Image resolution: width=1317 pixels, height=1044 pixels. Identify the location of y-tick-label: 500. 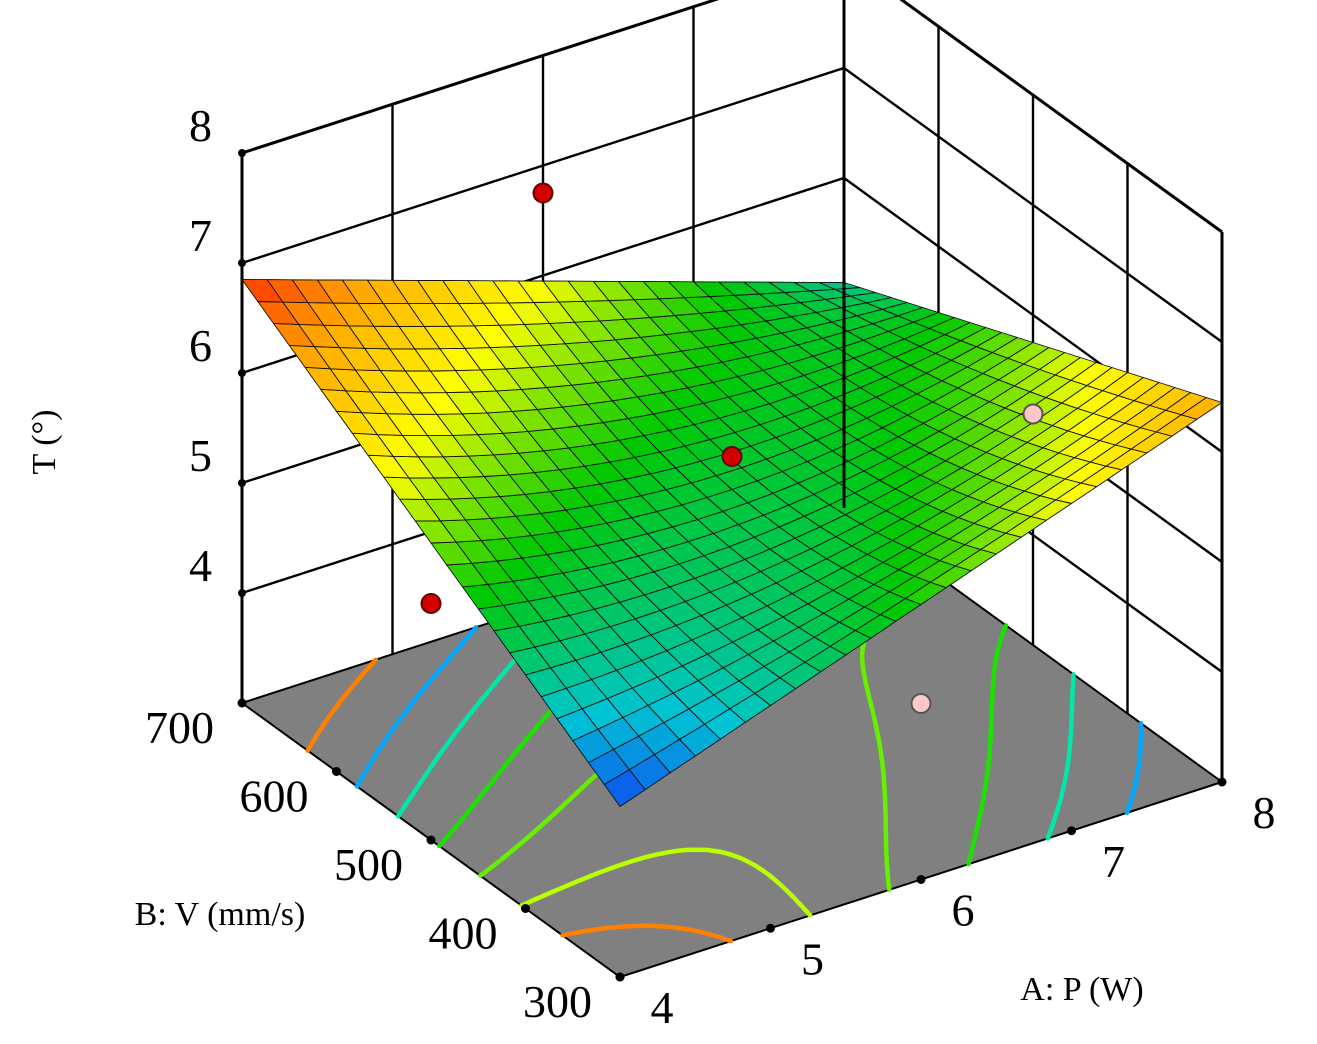
(368, 864).